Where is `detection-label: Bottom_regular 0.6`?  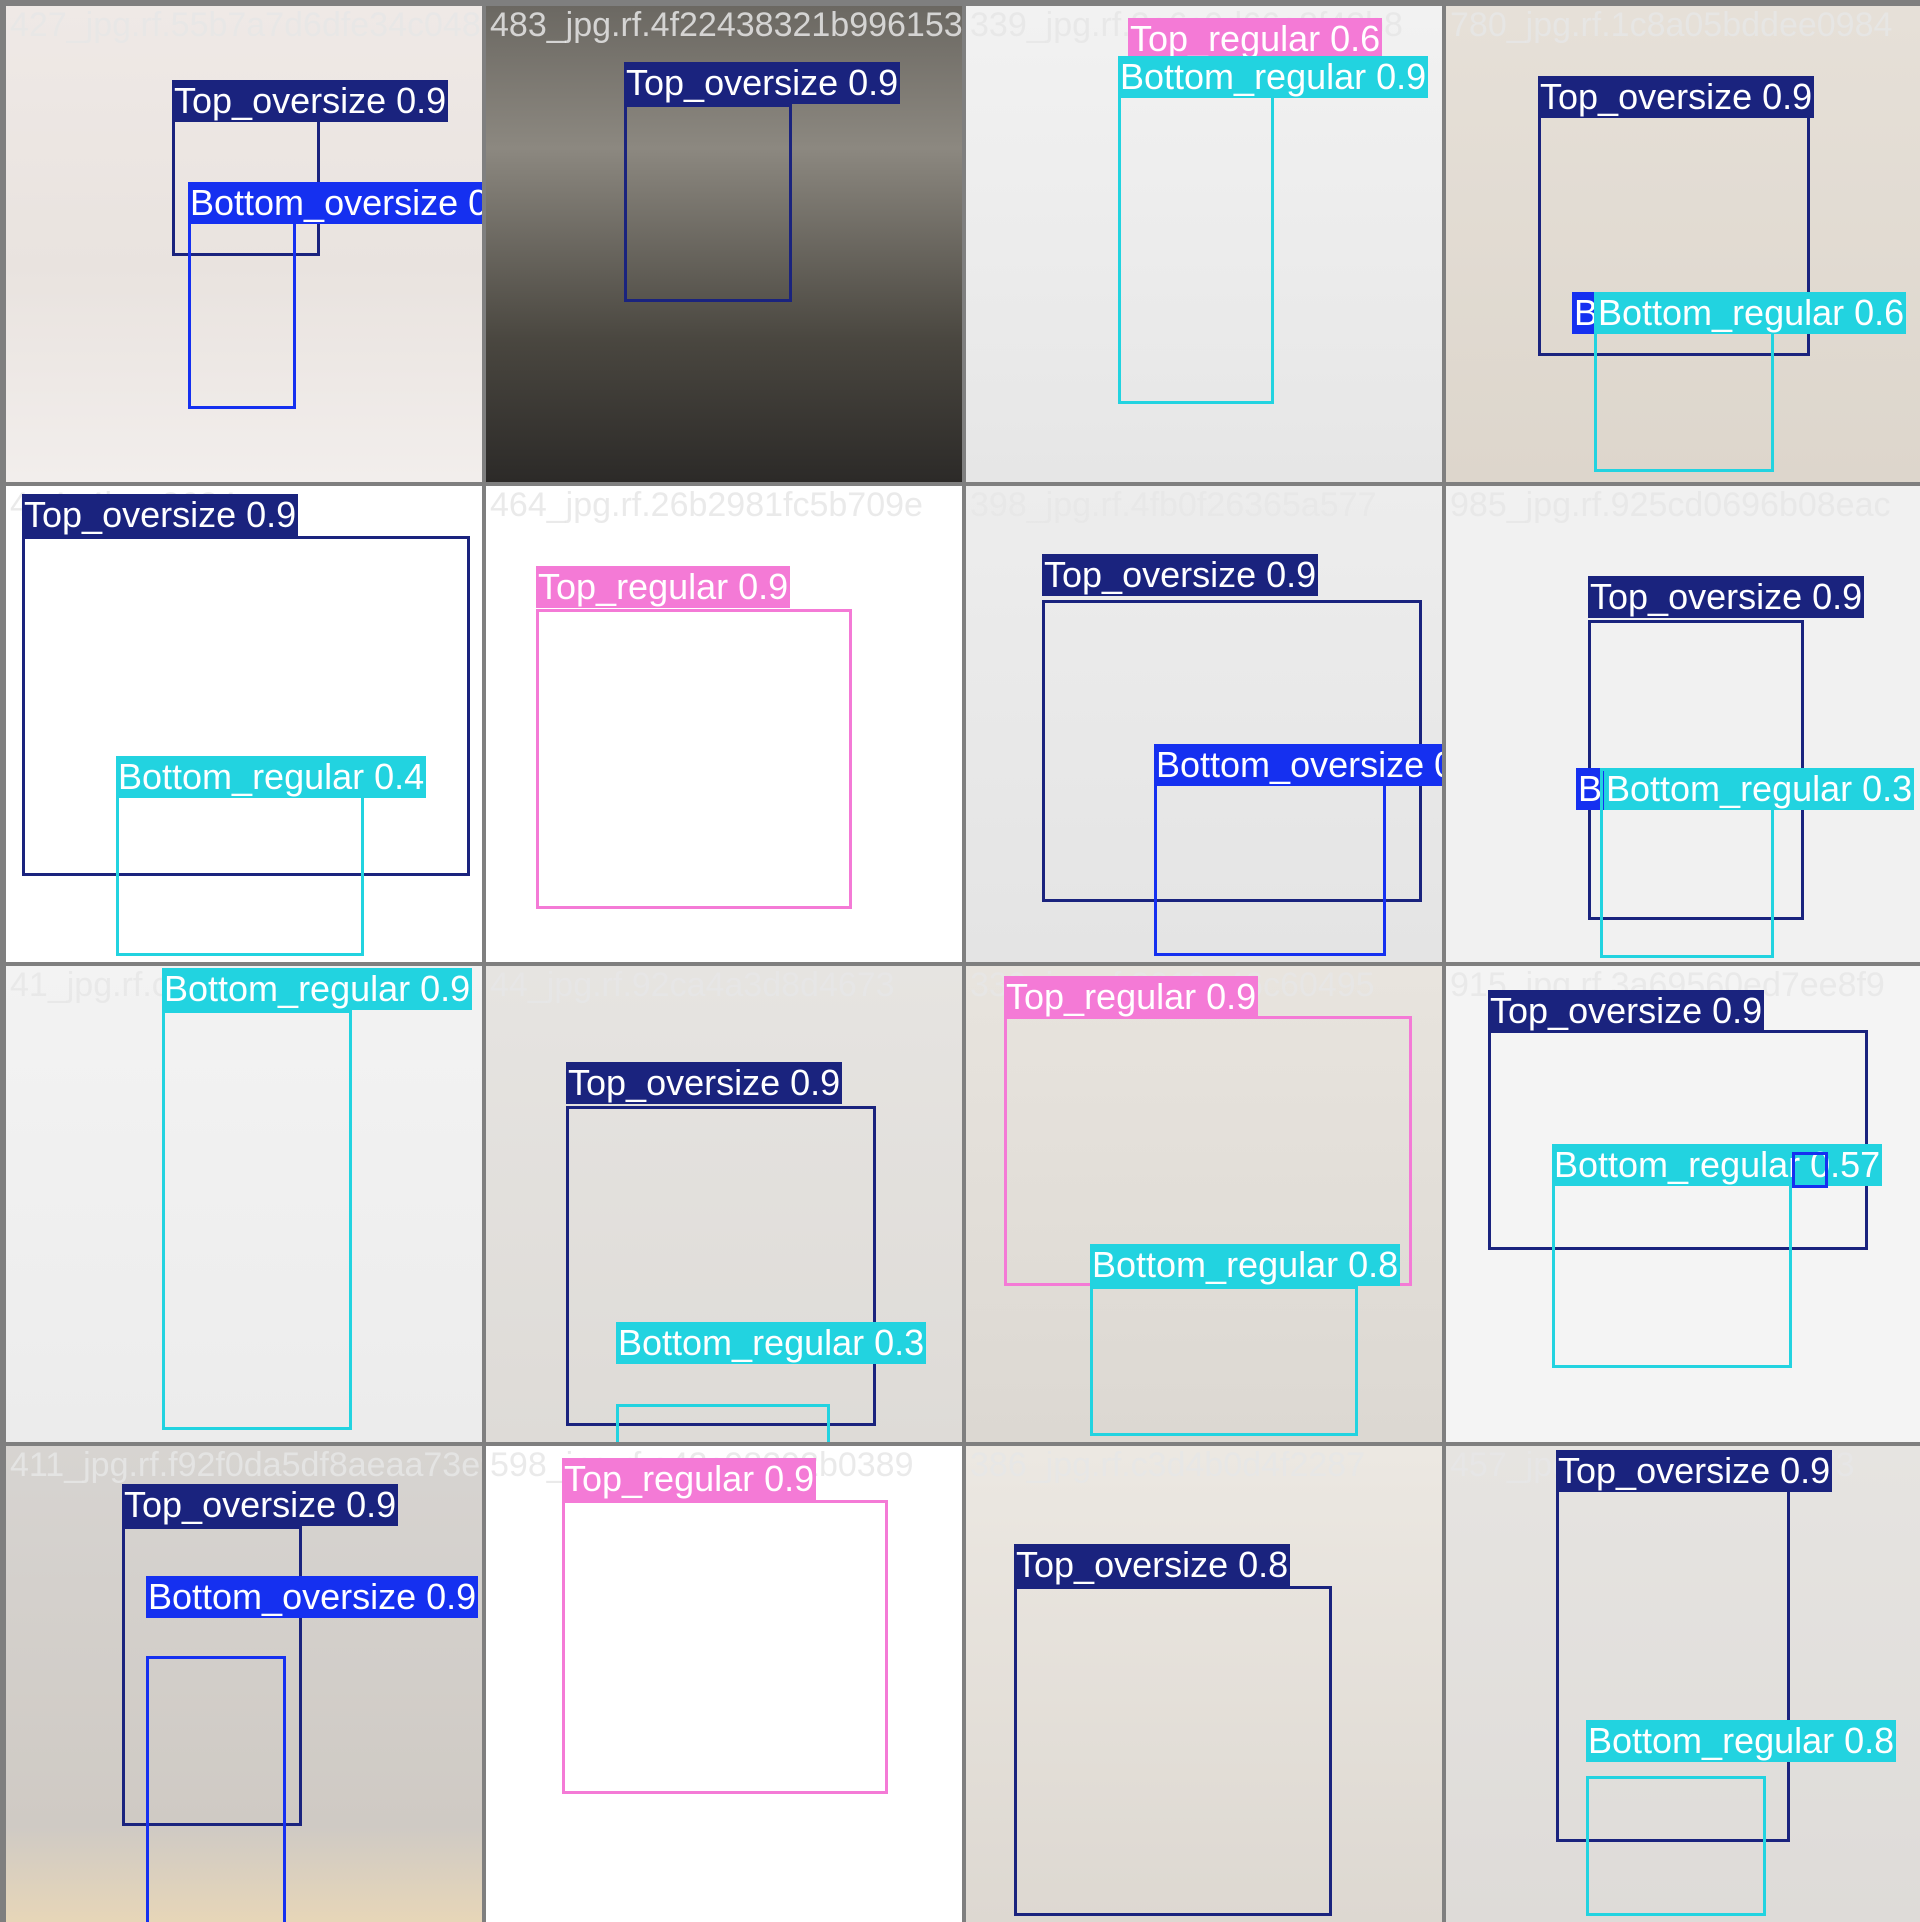 detection-label: Bottom_regular 0.6 is located at coordinates (1751, 313).